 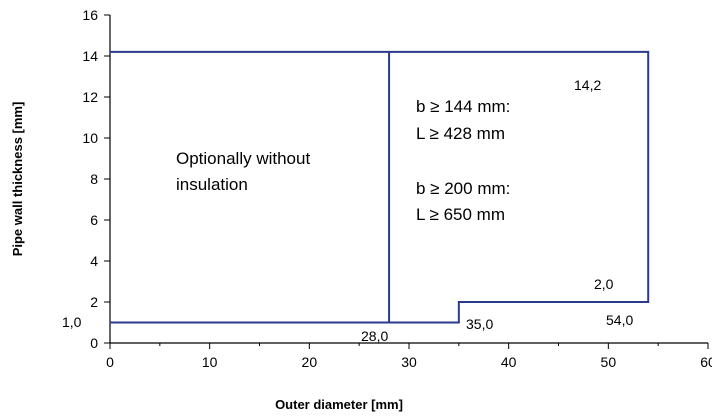 What do you see at coordinates (94, 343) in the screenshot?
I see `y-tick-label: 0` at bounding box center [94, 343].